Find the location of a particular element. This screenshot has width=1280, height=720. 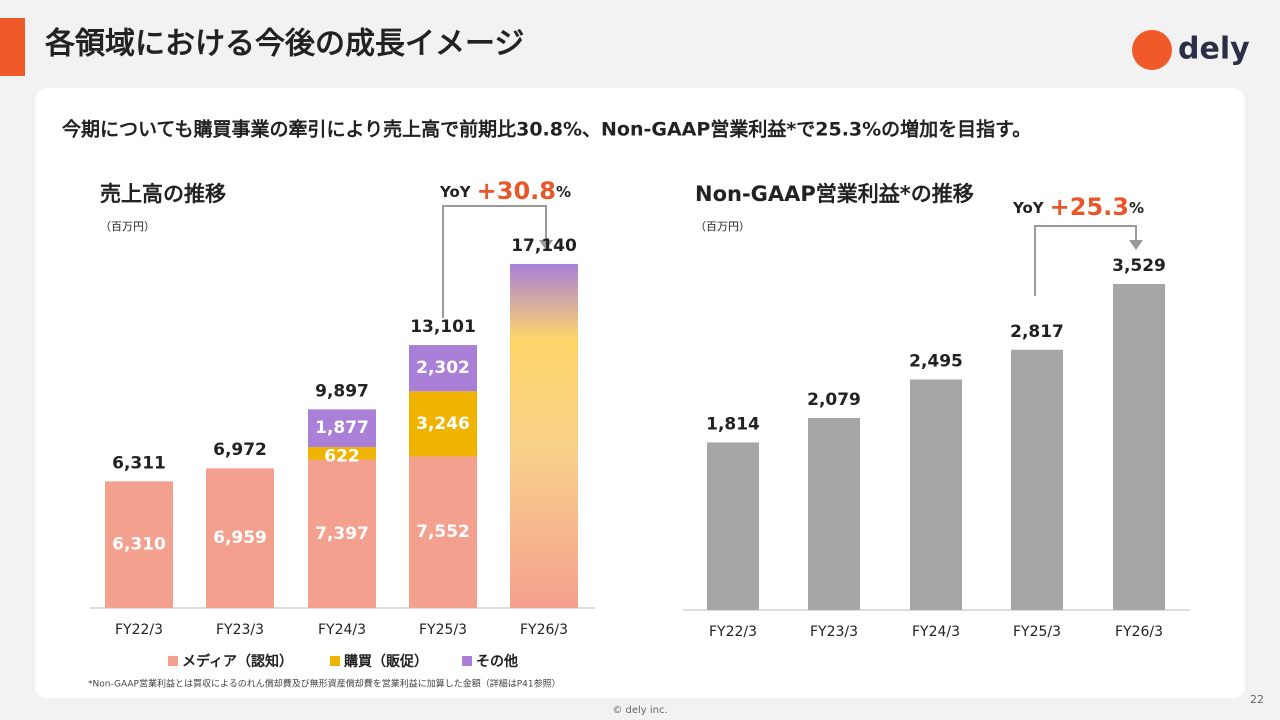

copyright: © dely inc. is located at coordinates (639, 710).